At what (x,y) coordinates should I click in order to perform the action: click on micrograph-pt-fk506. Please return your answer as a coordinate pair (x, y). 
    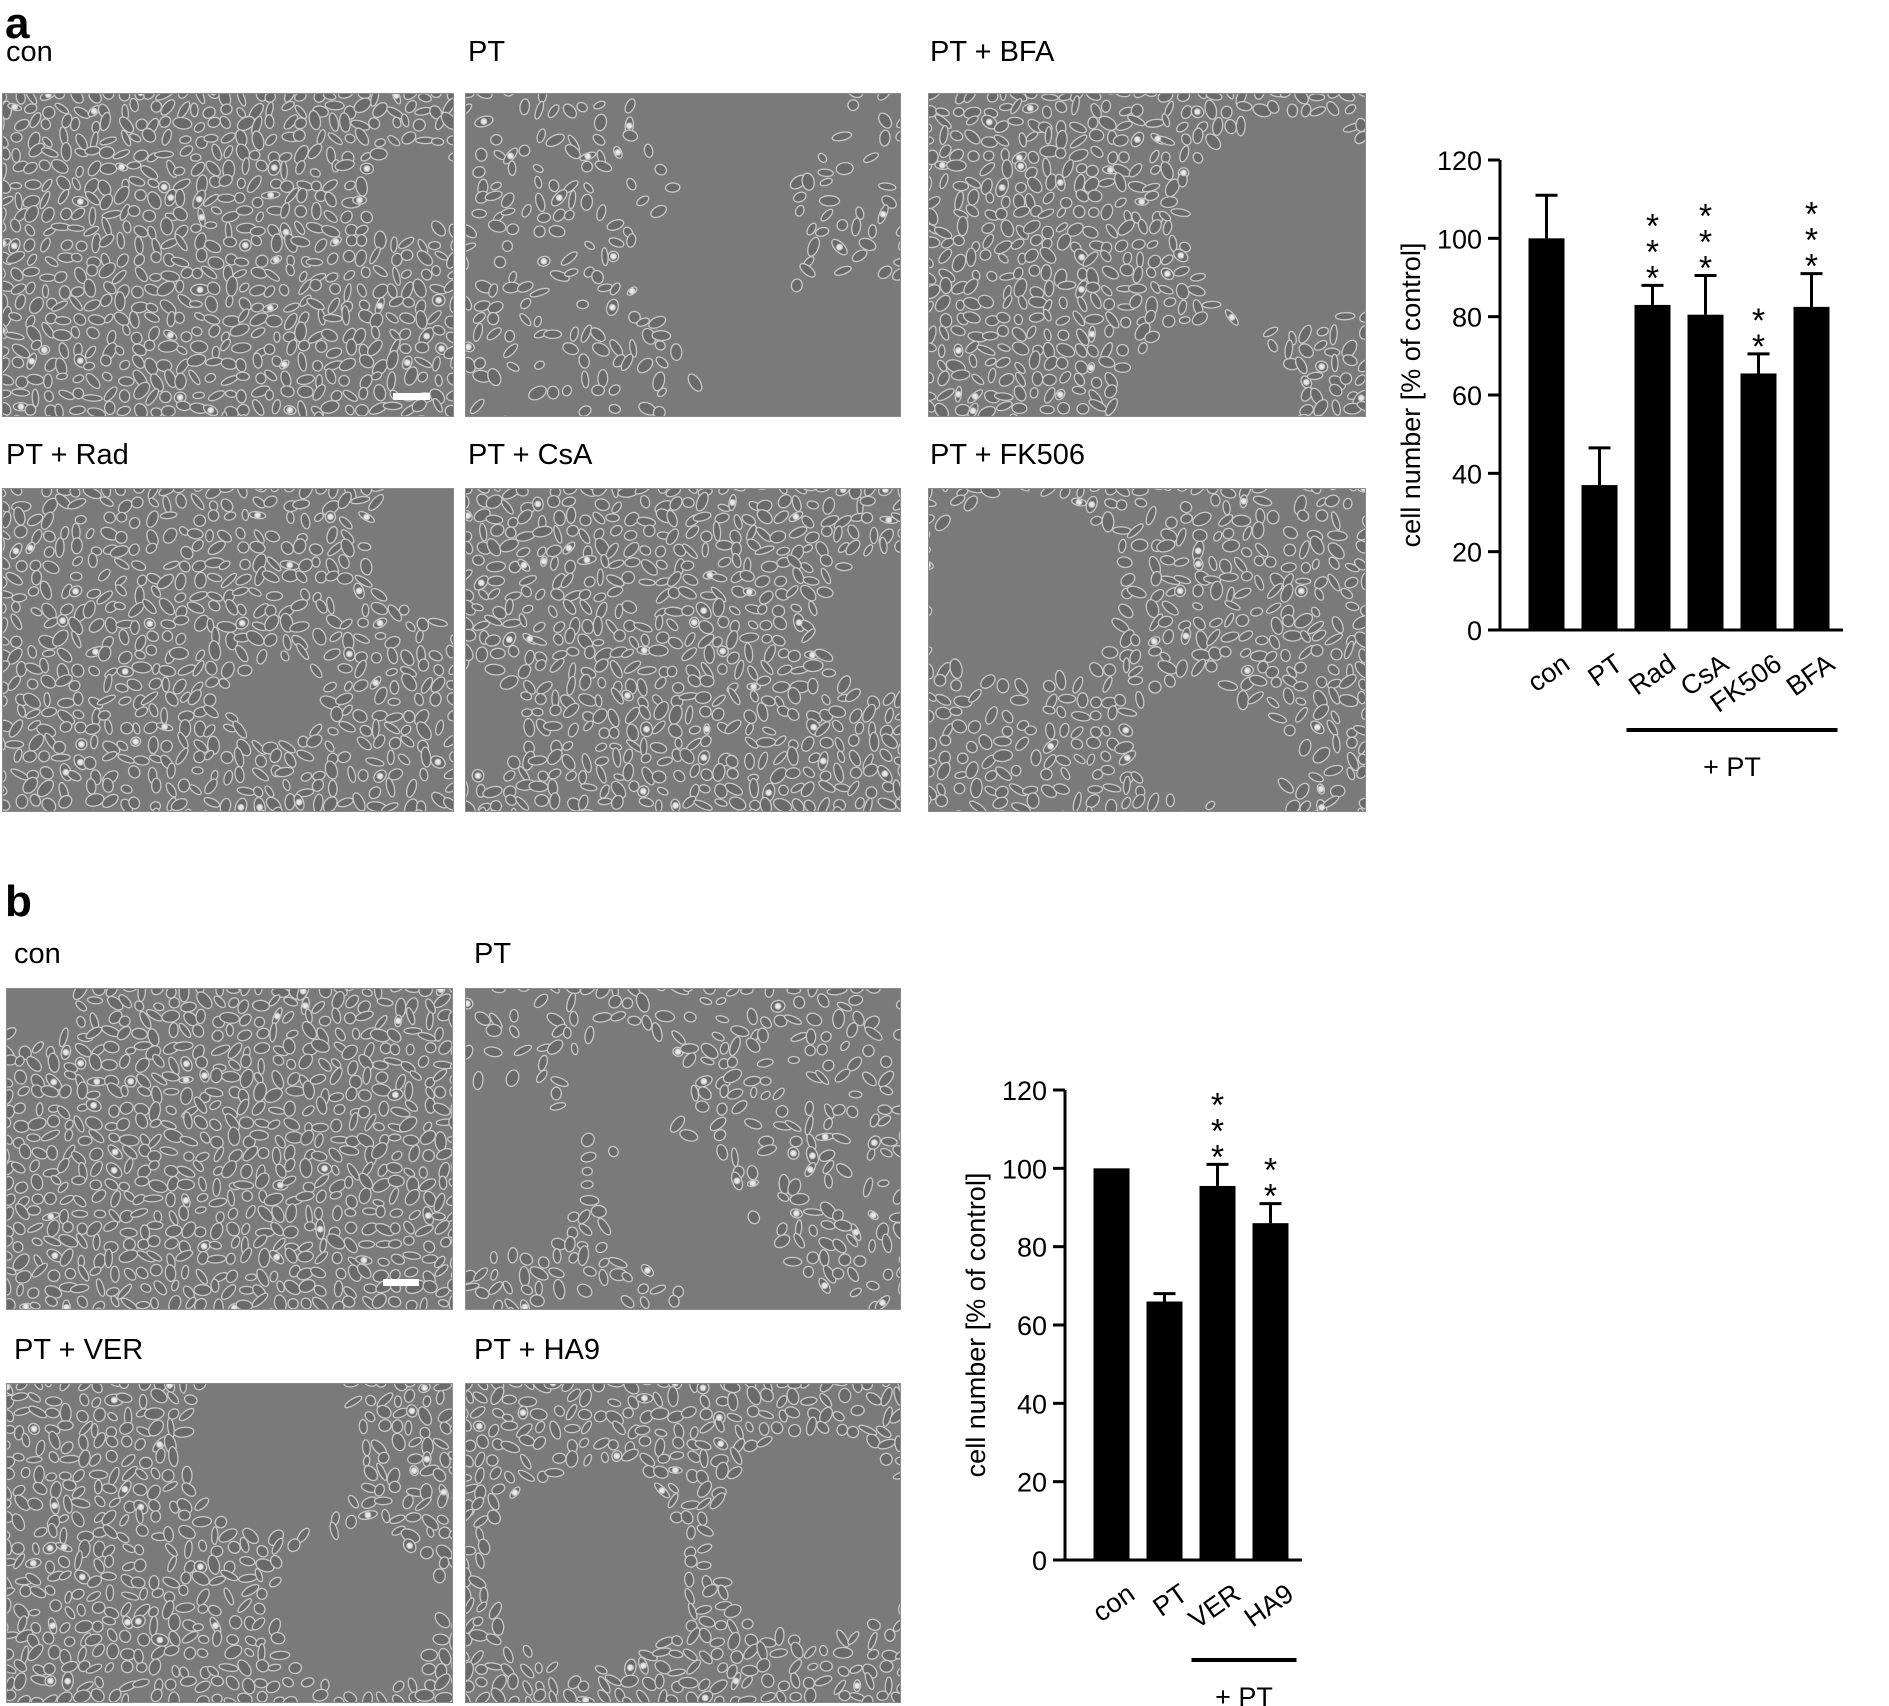
    Looking at the image, I should click on (1147, 650).